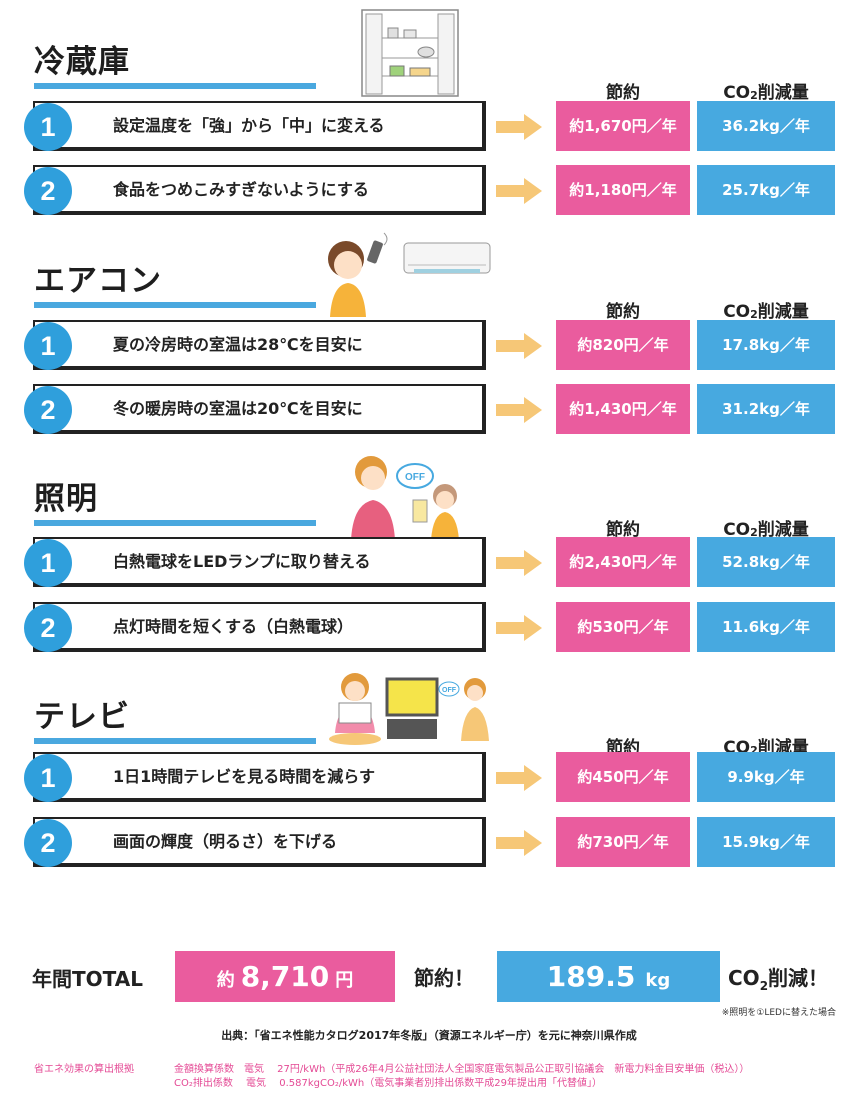 Image resolution: width=858 pixels, height=1101 pixels. What do you see at coordinates (778, 1013) in the screenshot?
I see `footnote: ※照明を①LEDに替えた場合` at bounding box center [778, 1013].